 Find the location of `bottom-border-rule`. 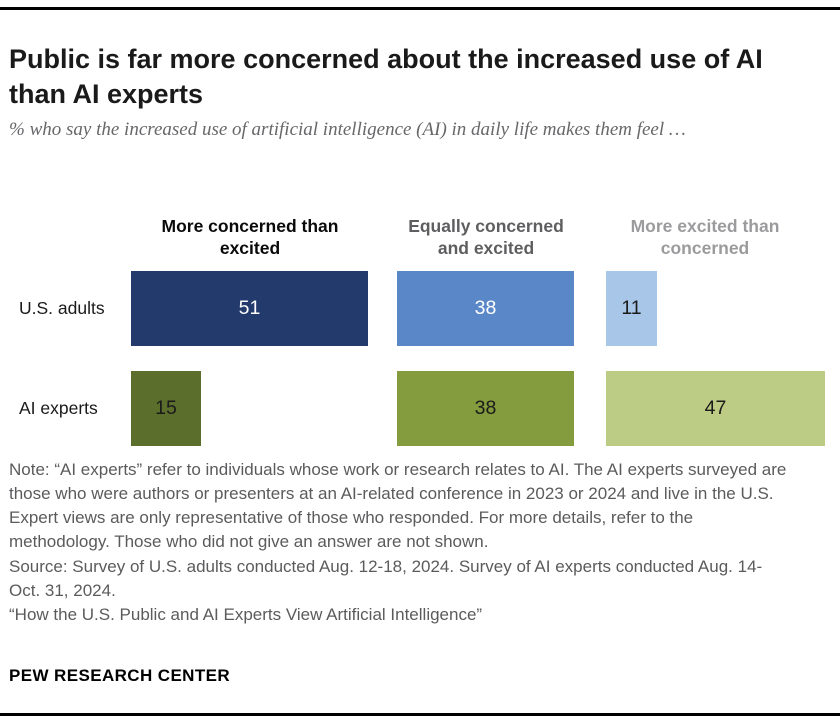

bottom-border-rule is located at coordinates (420, 714).